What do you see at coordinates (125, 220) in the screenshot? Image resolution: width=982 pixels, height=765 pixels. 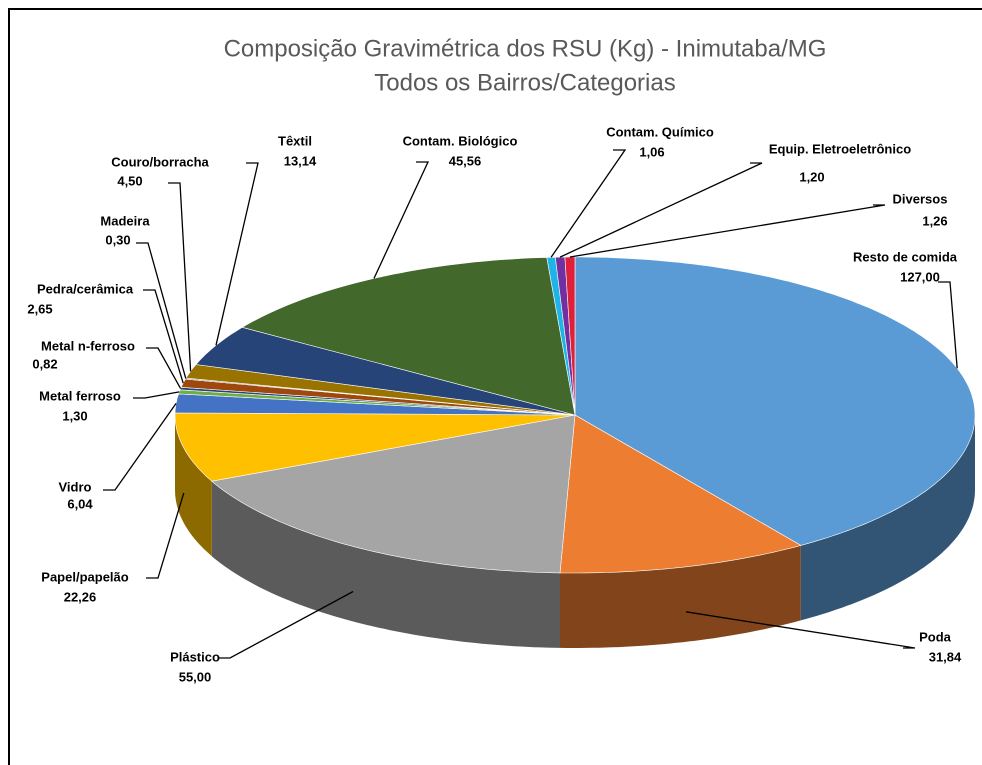 I see `data-label-name: Madeira` at bounding box center [125, 220].